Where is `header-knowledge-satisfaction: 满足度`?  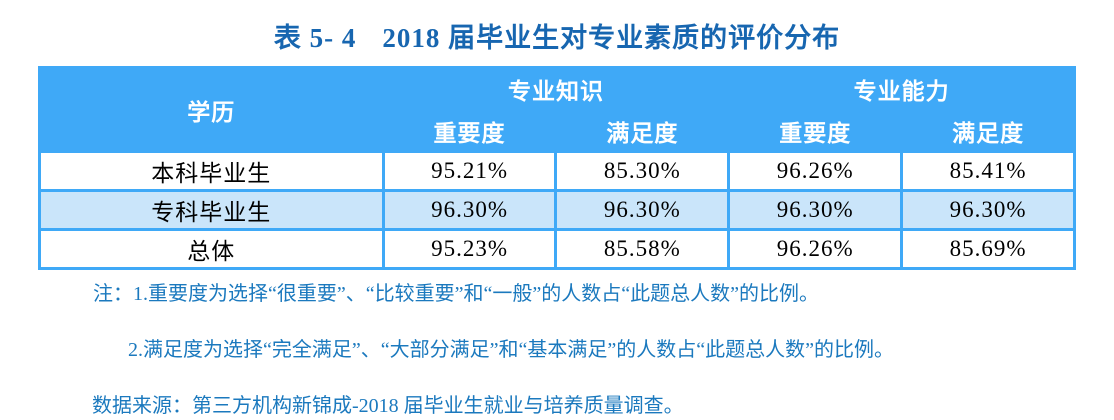
header-knowledge-satisfaction: 满足度 is located at coordinates (642, 130).